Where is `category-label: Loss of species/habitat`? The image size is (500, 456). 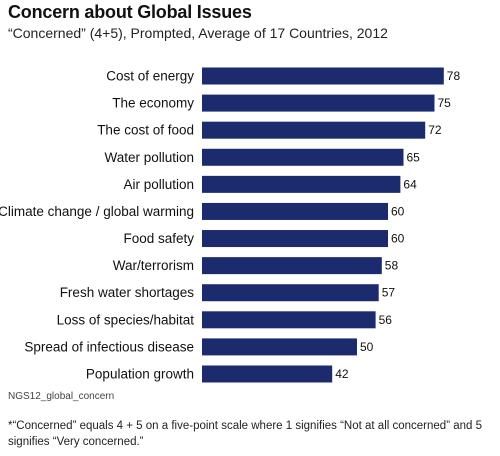
category-label: Loss of species/habitat is located at coordinates (126, 319).